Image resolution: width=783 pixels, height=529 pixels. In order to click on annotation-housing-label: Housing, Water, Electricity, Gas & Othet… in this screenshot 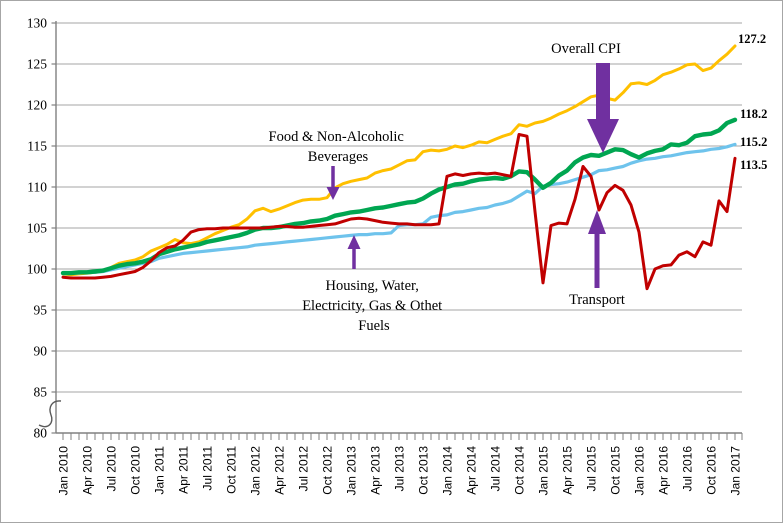, I will do `click(374, 306)`.